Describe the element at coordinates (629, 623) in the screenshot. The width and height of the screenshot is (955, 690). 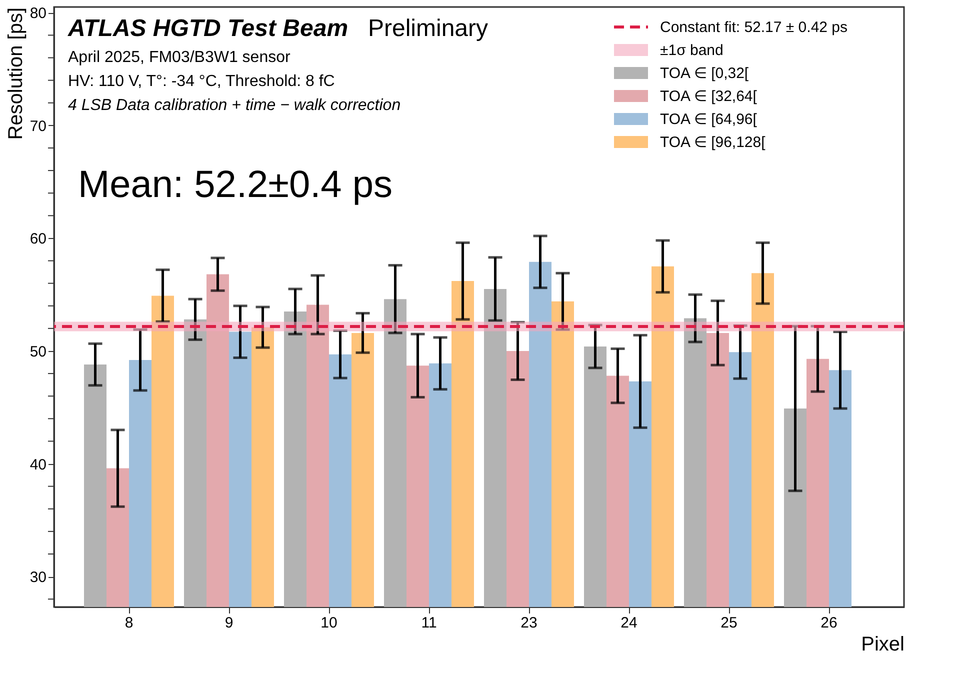
I see `x-tick-label: 24` at that location.